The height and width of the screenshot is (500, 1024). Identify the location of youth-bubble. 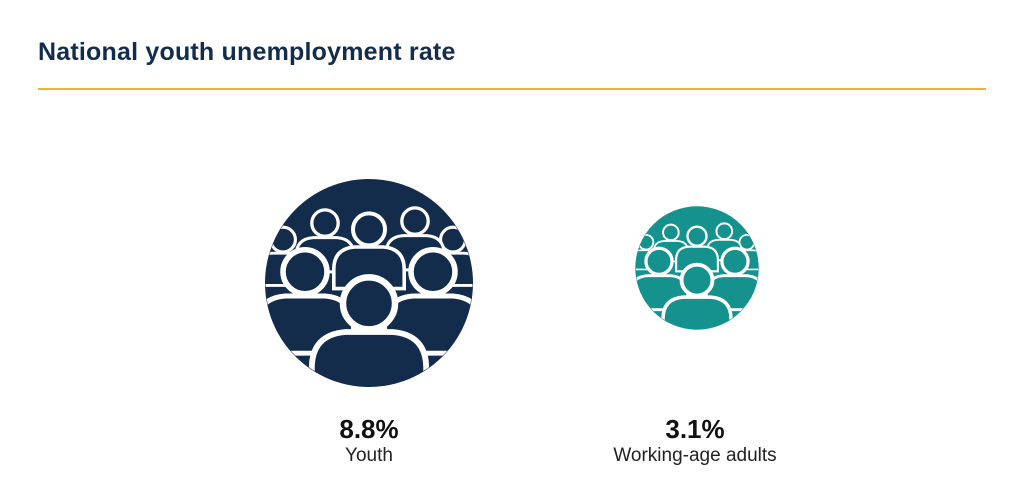
(369, 283).